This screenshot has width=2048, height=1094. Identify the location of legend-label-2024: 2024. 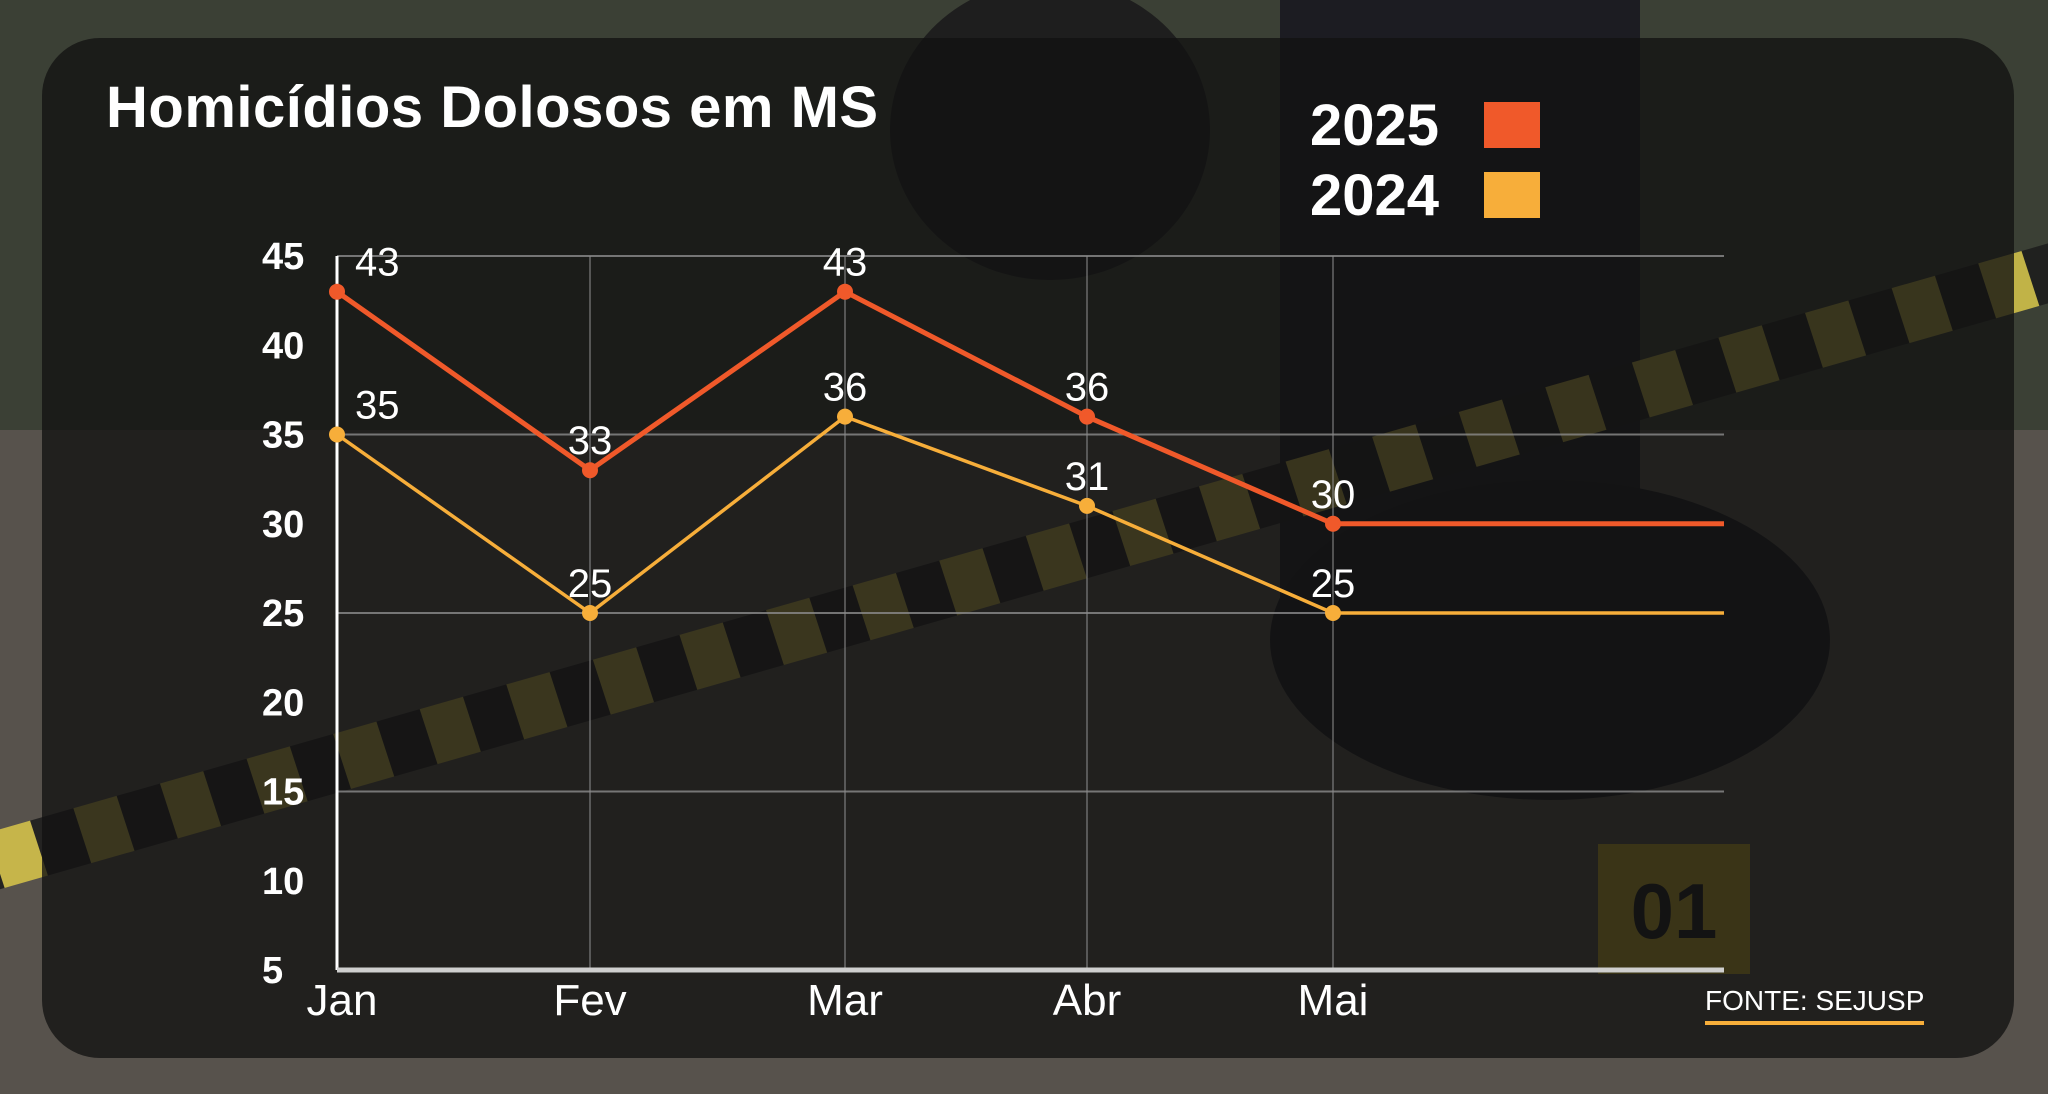
(1375, 195).